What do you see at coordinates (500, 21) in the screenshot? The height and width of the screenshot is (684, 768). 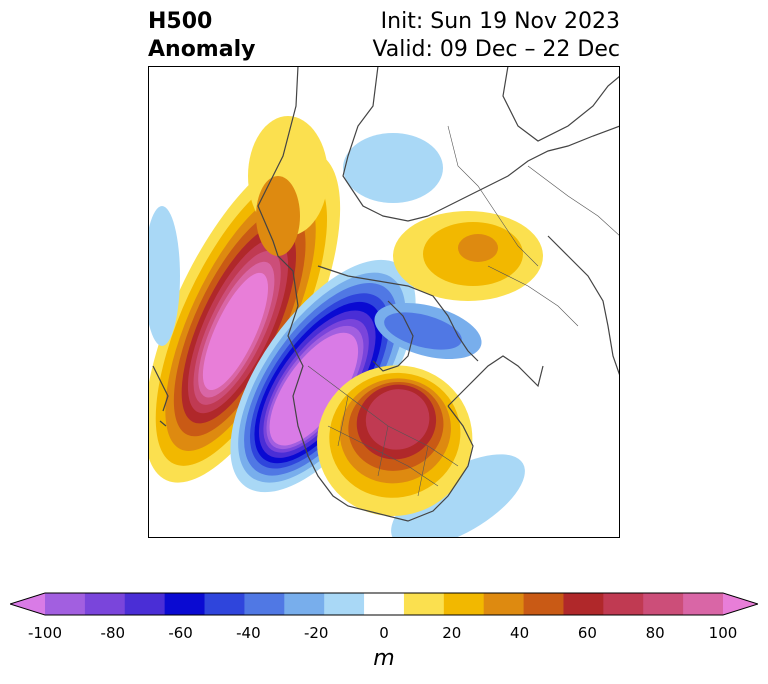 I see `init-date: Init: Sun 19 Nov 2023` at bounding box center [500, 21].